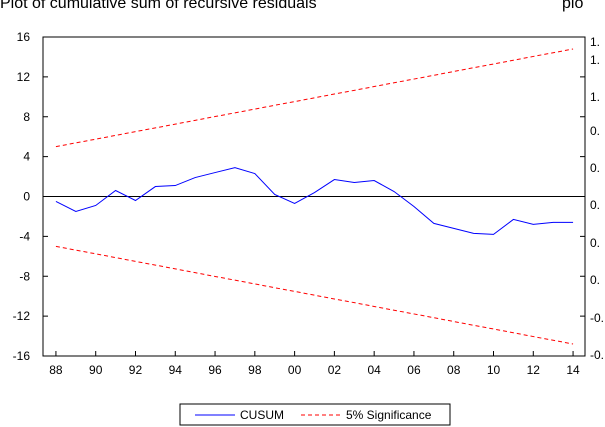 This screenshot has height=427, width=605. Describe the element at coordinates (374, 370) in the screenshot. I see `x-tick-label: 04` at that location.